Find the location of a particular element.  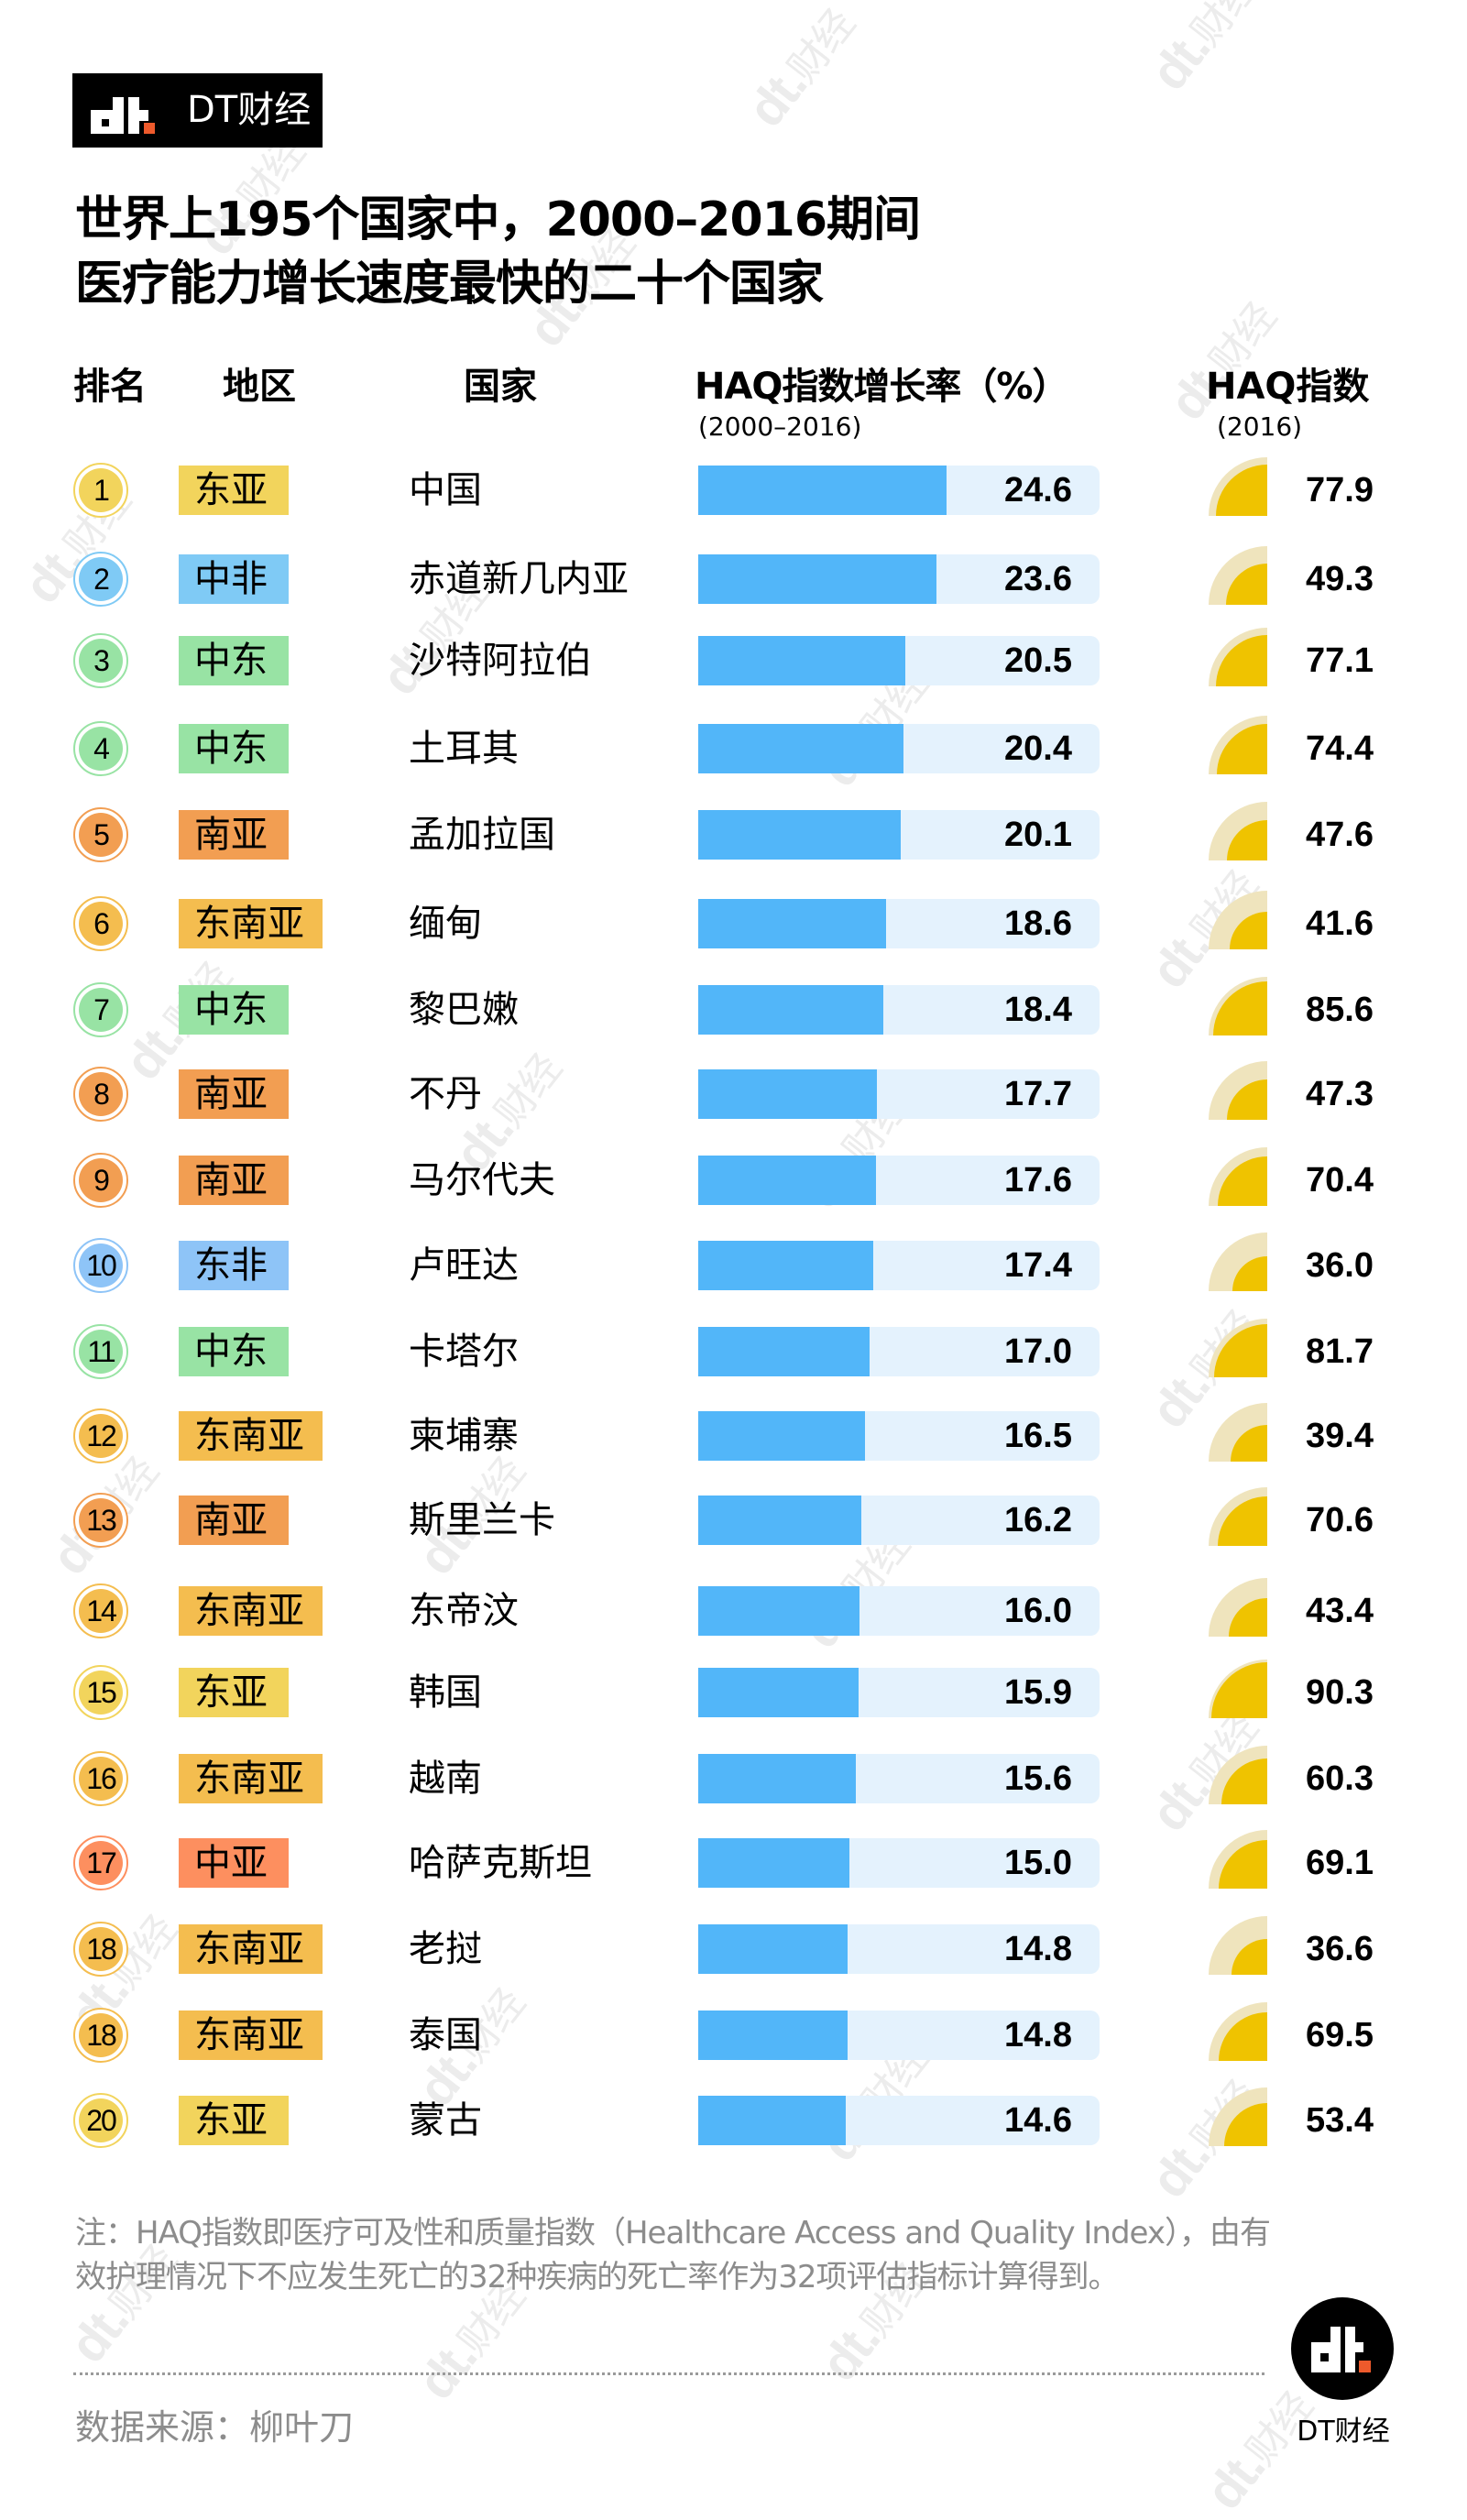

title-line-2: 医疗能力增长速度最快的二十个国家 is located at coordinates (449, 284).